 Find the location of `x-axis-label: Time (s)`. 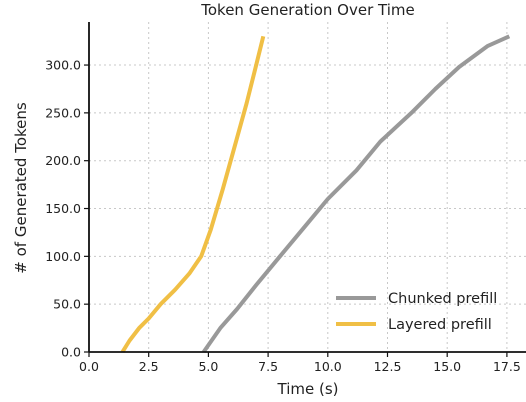

x-axis-label: Time (s) is located at coordinates (308, 389).